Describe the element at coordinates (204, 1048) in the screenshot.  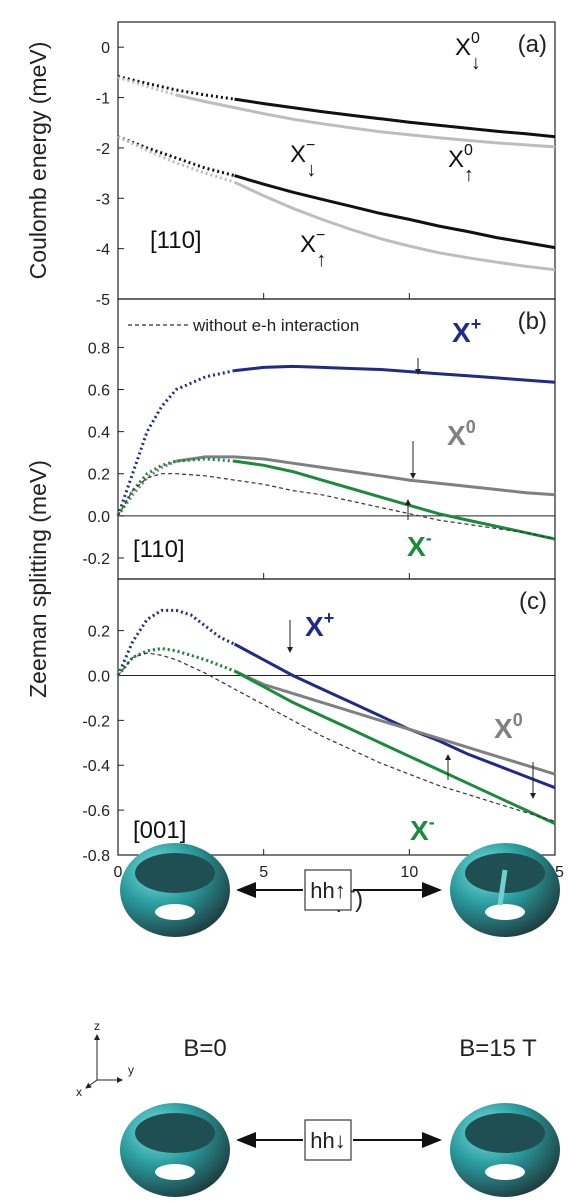
I see `caption: B=0` at that location.